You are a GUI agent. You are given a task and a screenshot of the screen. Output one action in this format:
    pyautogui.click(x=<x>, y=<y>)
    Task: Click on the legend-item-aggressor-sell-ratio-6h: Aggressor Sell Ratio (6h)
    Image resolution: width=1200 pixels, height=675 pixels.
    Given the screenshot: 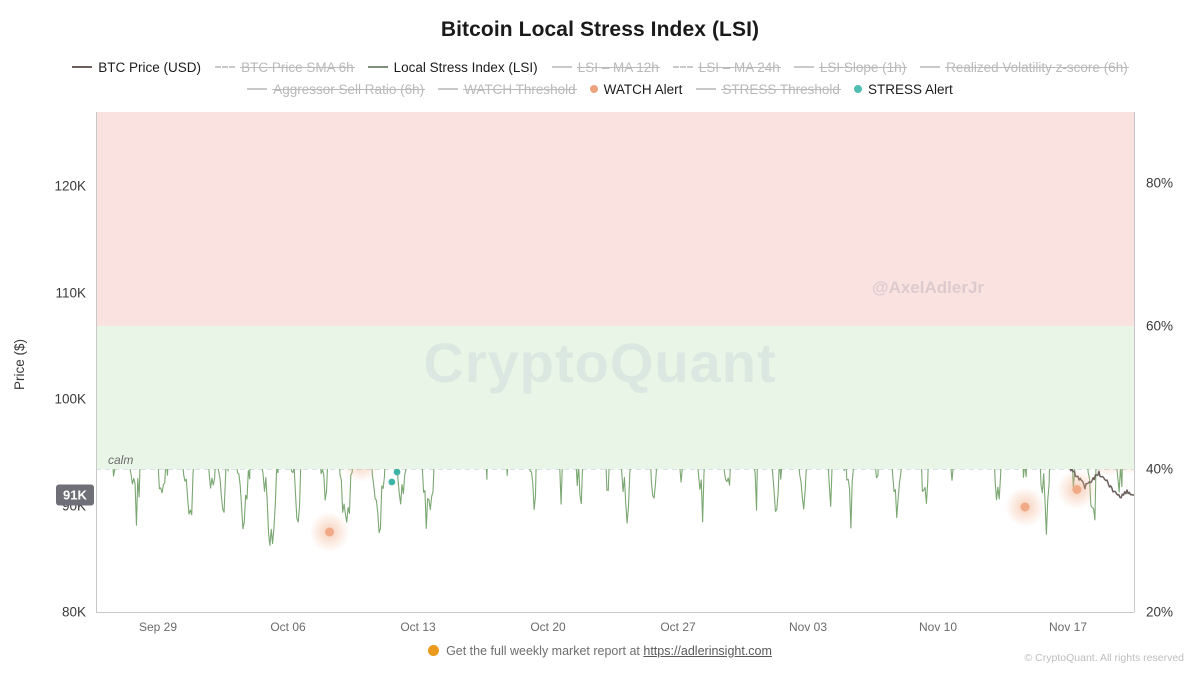 What is the action you would take?
    pyautogui.click(x=336, y=89)
    